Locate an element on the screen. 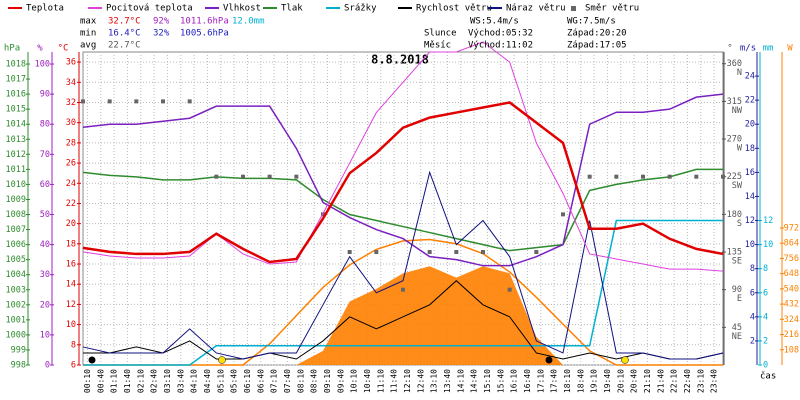 This screenshot has height=400, width=800. x-tick-label: 00:40 is located at coordinates (100, 381).